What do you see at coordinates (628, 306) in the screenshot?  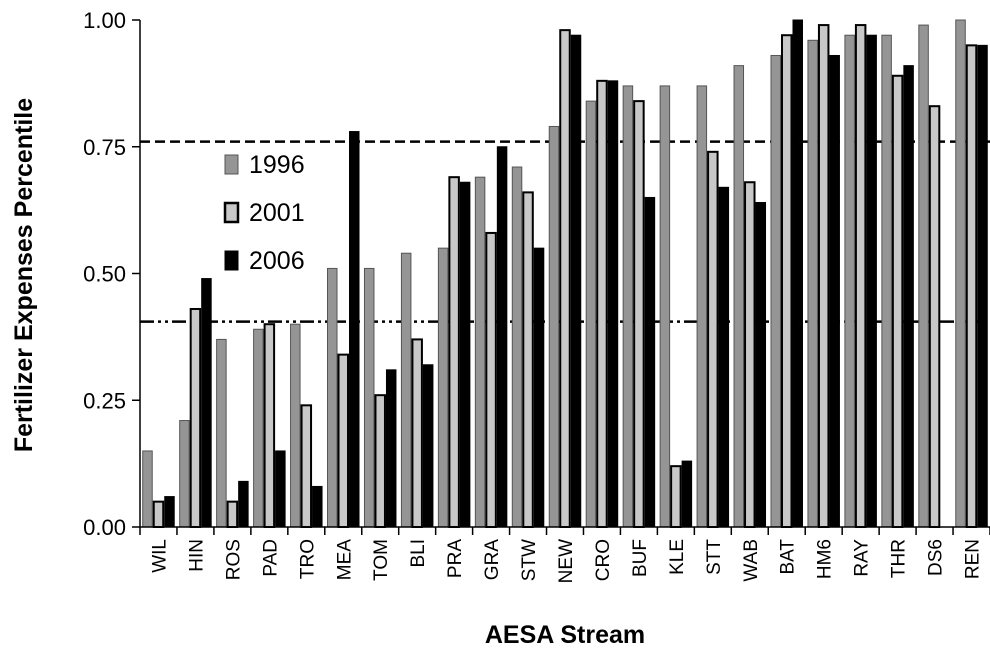 I see `bar-1996-BUF` at bounding box center [628, 306].